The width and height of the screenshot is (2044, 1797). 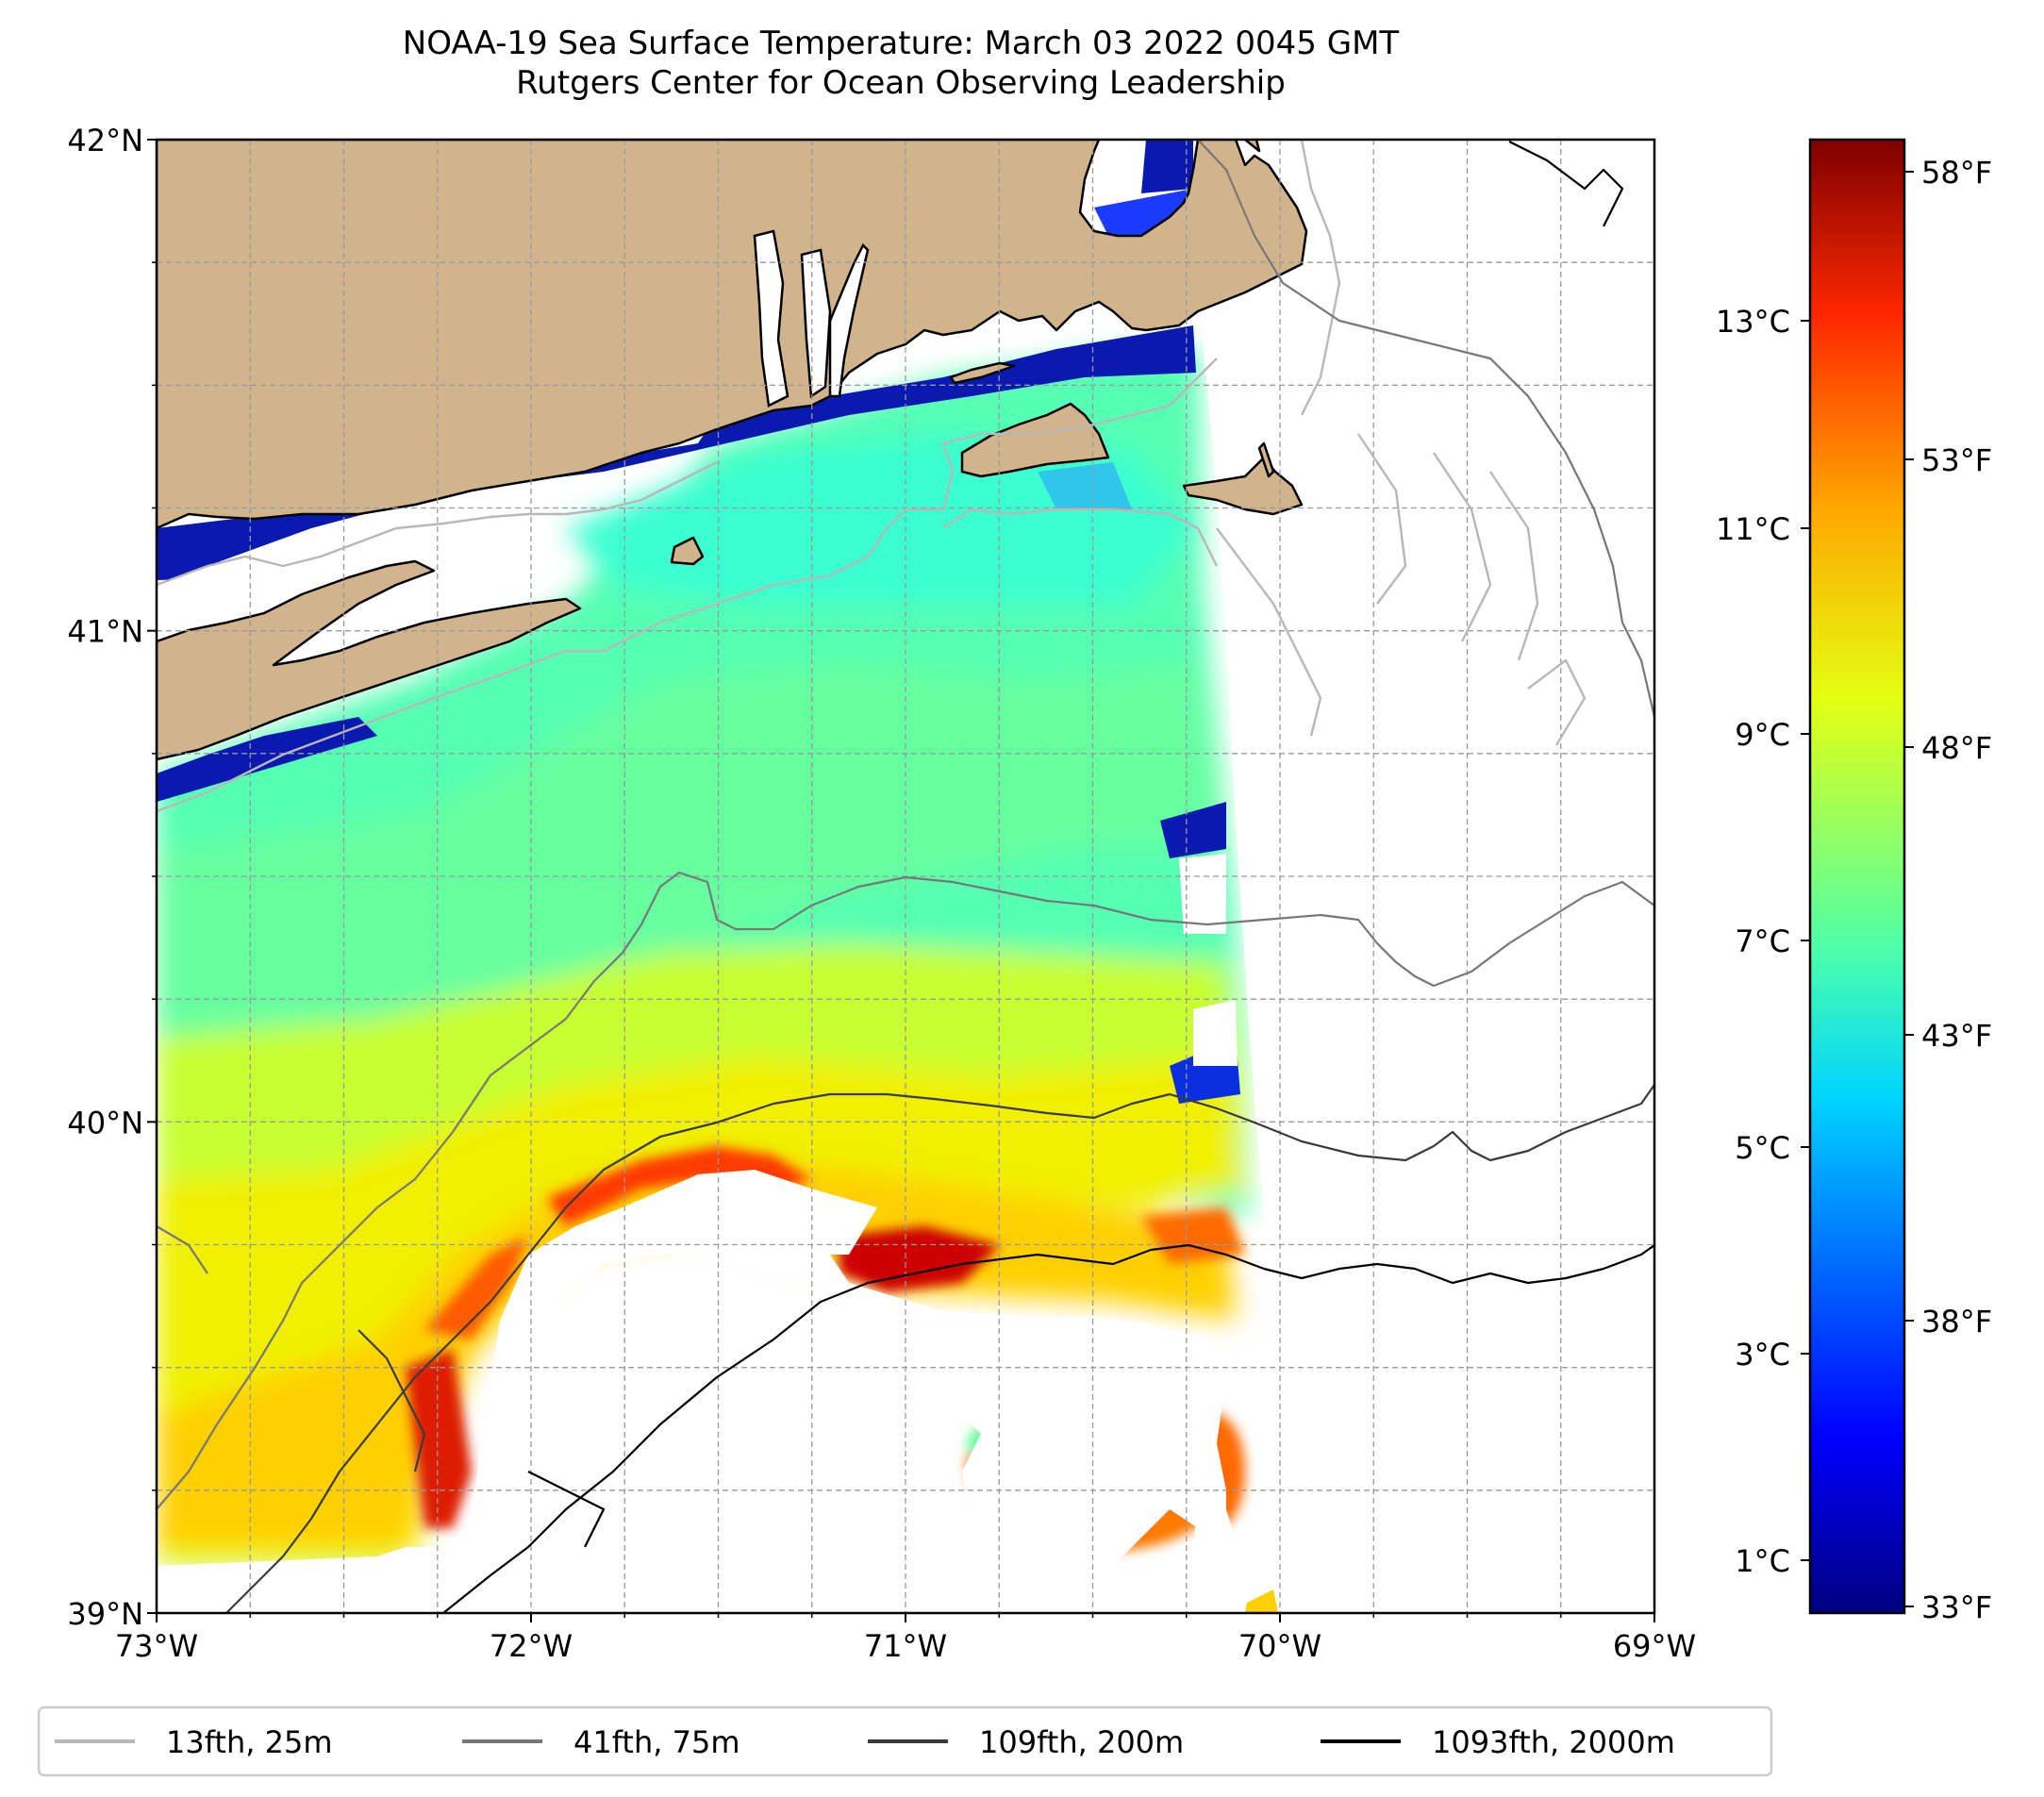 What do you see at coordinates (656, 1742) in the screenshot?
I see `legend-label: 41fth, 75m` at bounding box center [656, 1742].